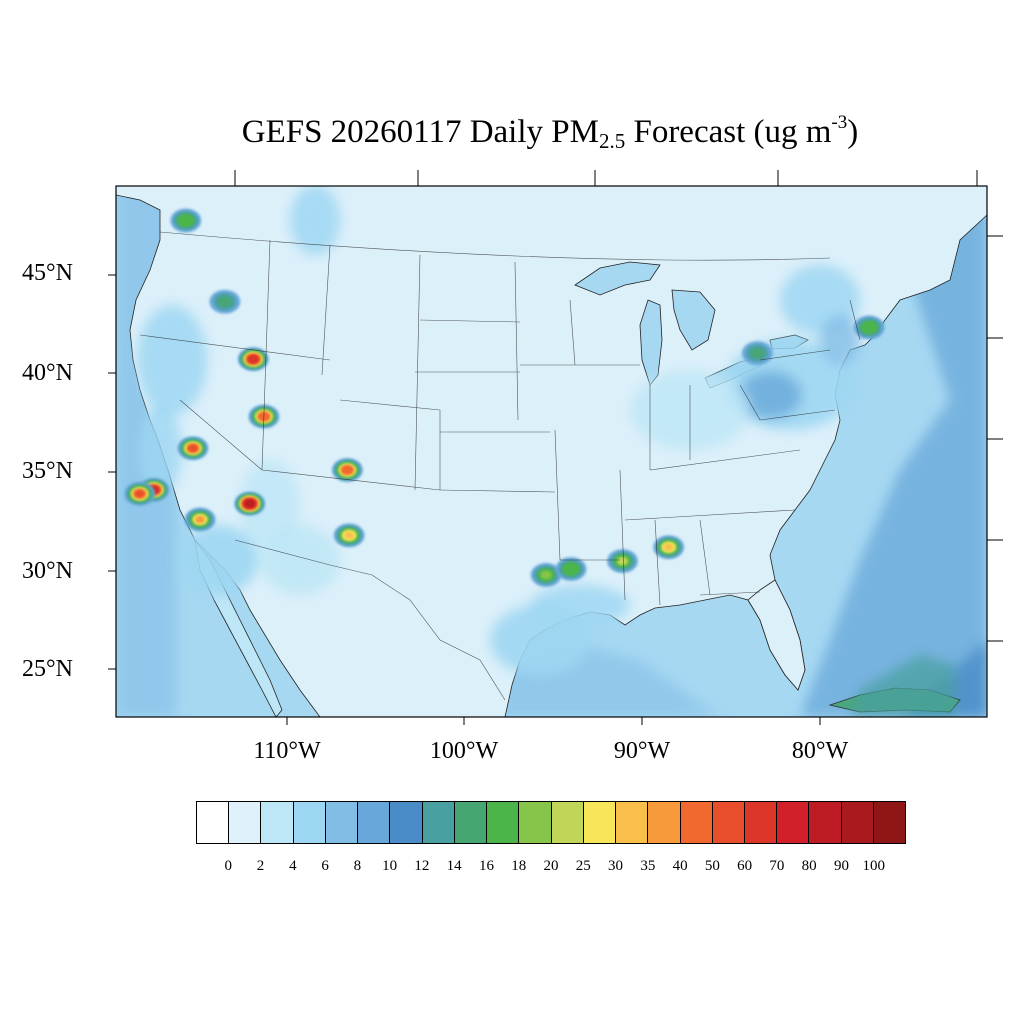 This screenshot has width=1024, height=1024. What do you see at coordinates (712, 866) in the screenshot?
I see `colorbar-tick-label: 50` at bounding box center [712, 866].